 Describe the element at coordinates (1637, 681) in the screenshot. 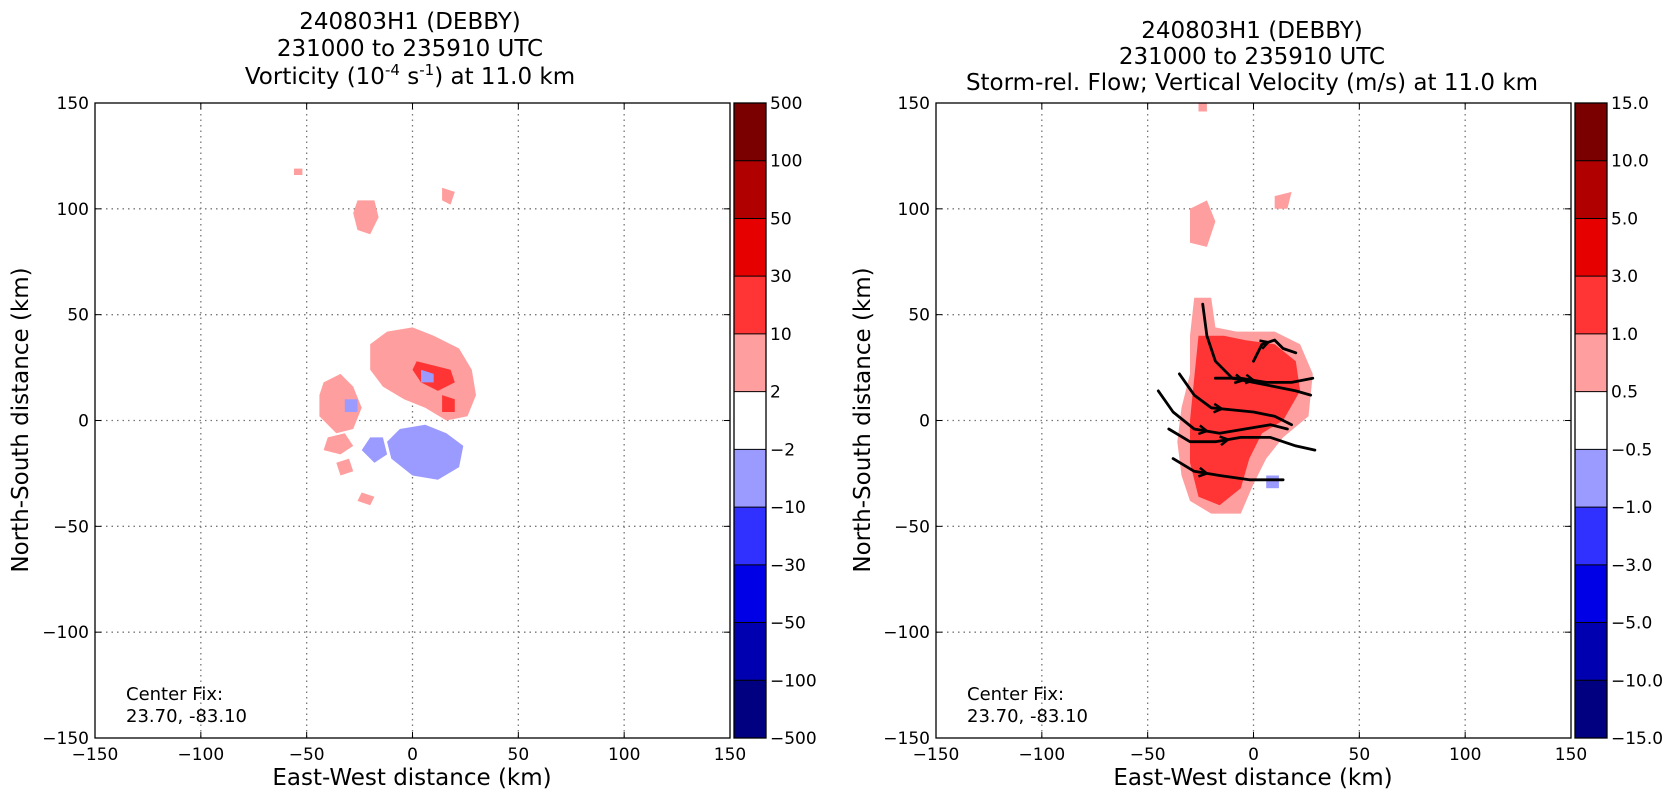

I see `colorbar-tick-label: −10.0` at that location.